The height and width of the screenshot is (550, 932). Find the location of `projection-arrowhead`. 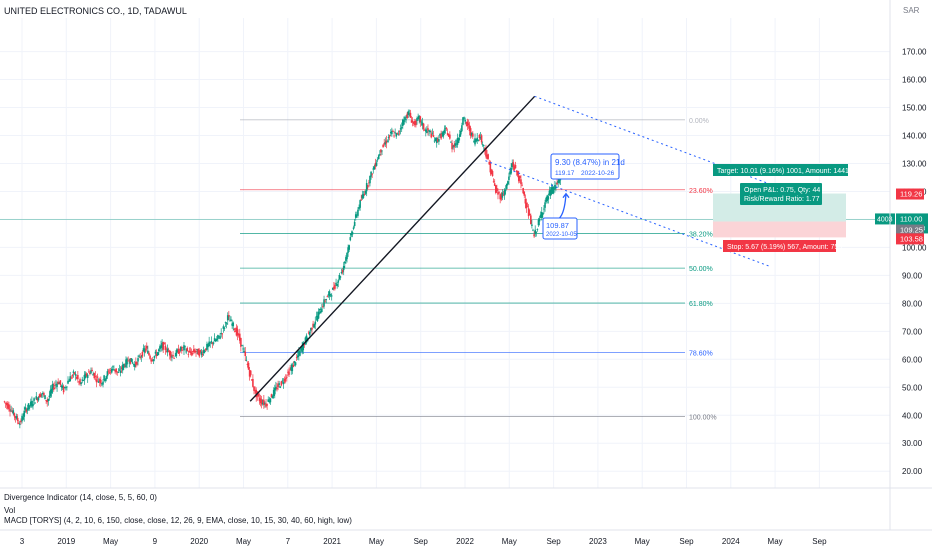

projection-arrowhead is located at coordinates (566, 195).